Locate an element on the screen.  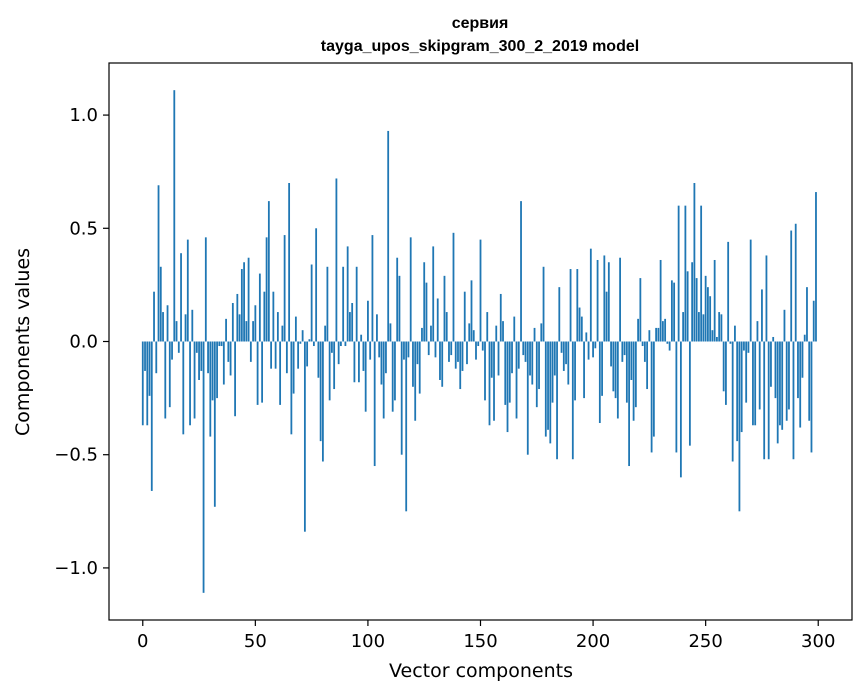
y-axis: −1.0 −0.5 0.0 0.5 1.0 is located at coordinates (81, 342).